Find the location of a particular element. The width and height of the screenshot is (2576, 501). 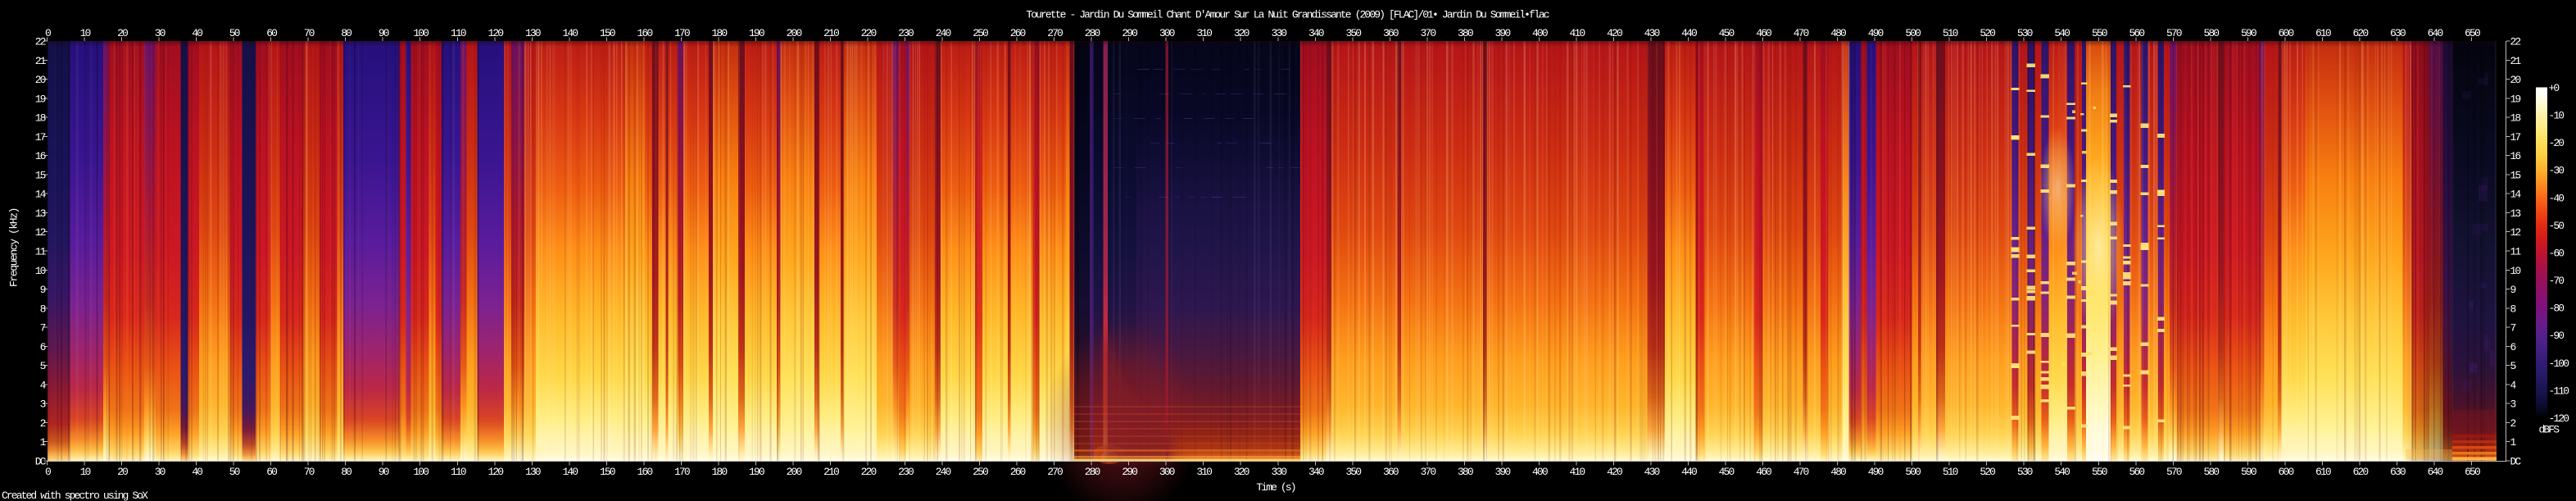

svg-text: 180 is located at coordinates (720, 472).